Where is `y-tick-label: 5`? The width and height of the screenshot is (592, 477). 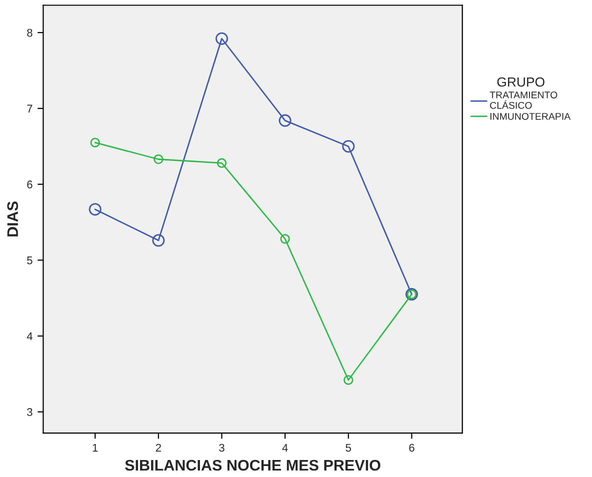
y-tick-label: 5 is located at coordinates (29, 260).